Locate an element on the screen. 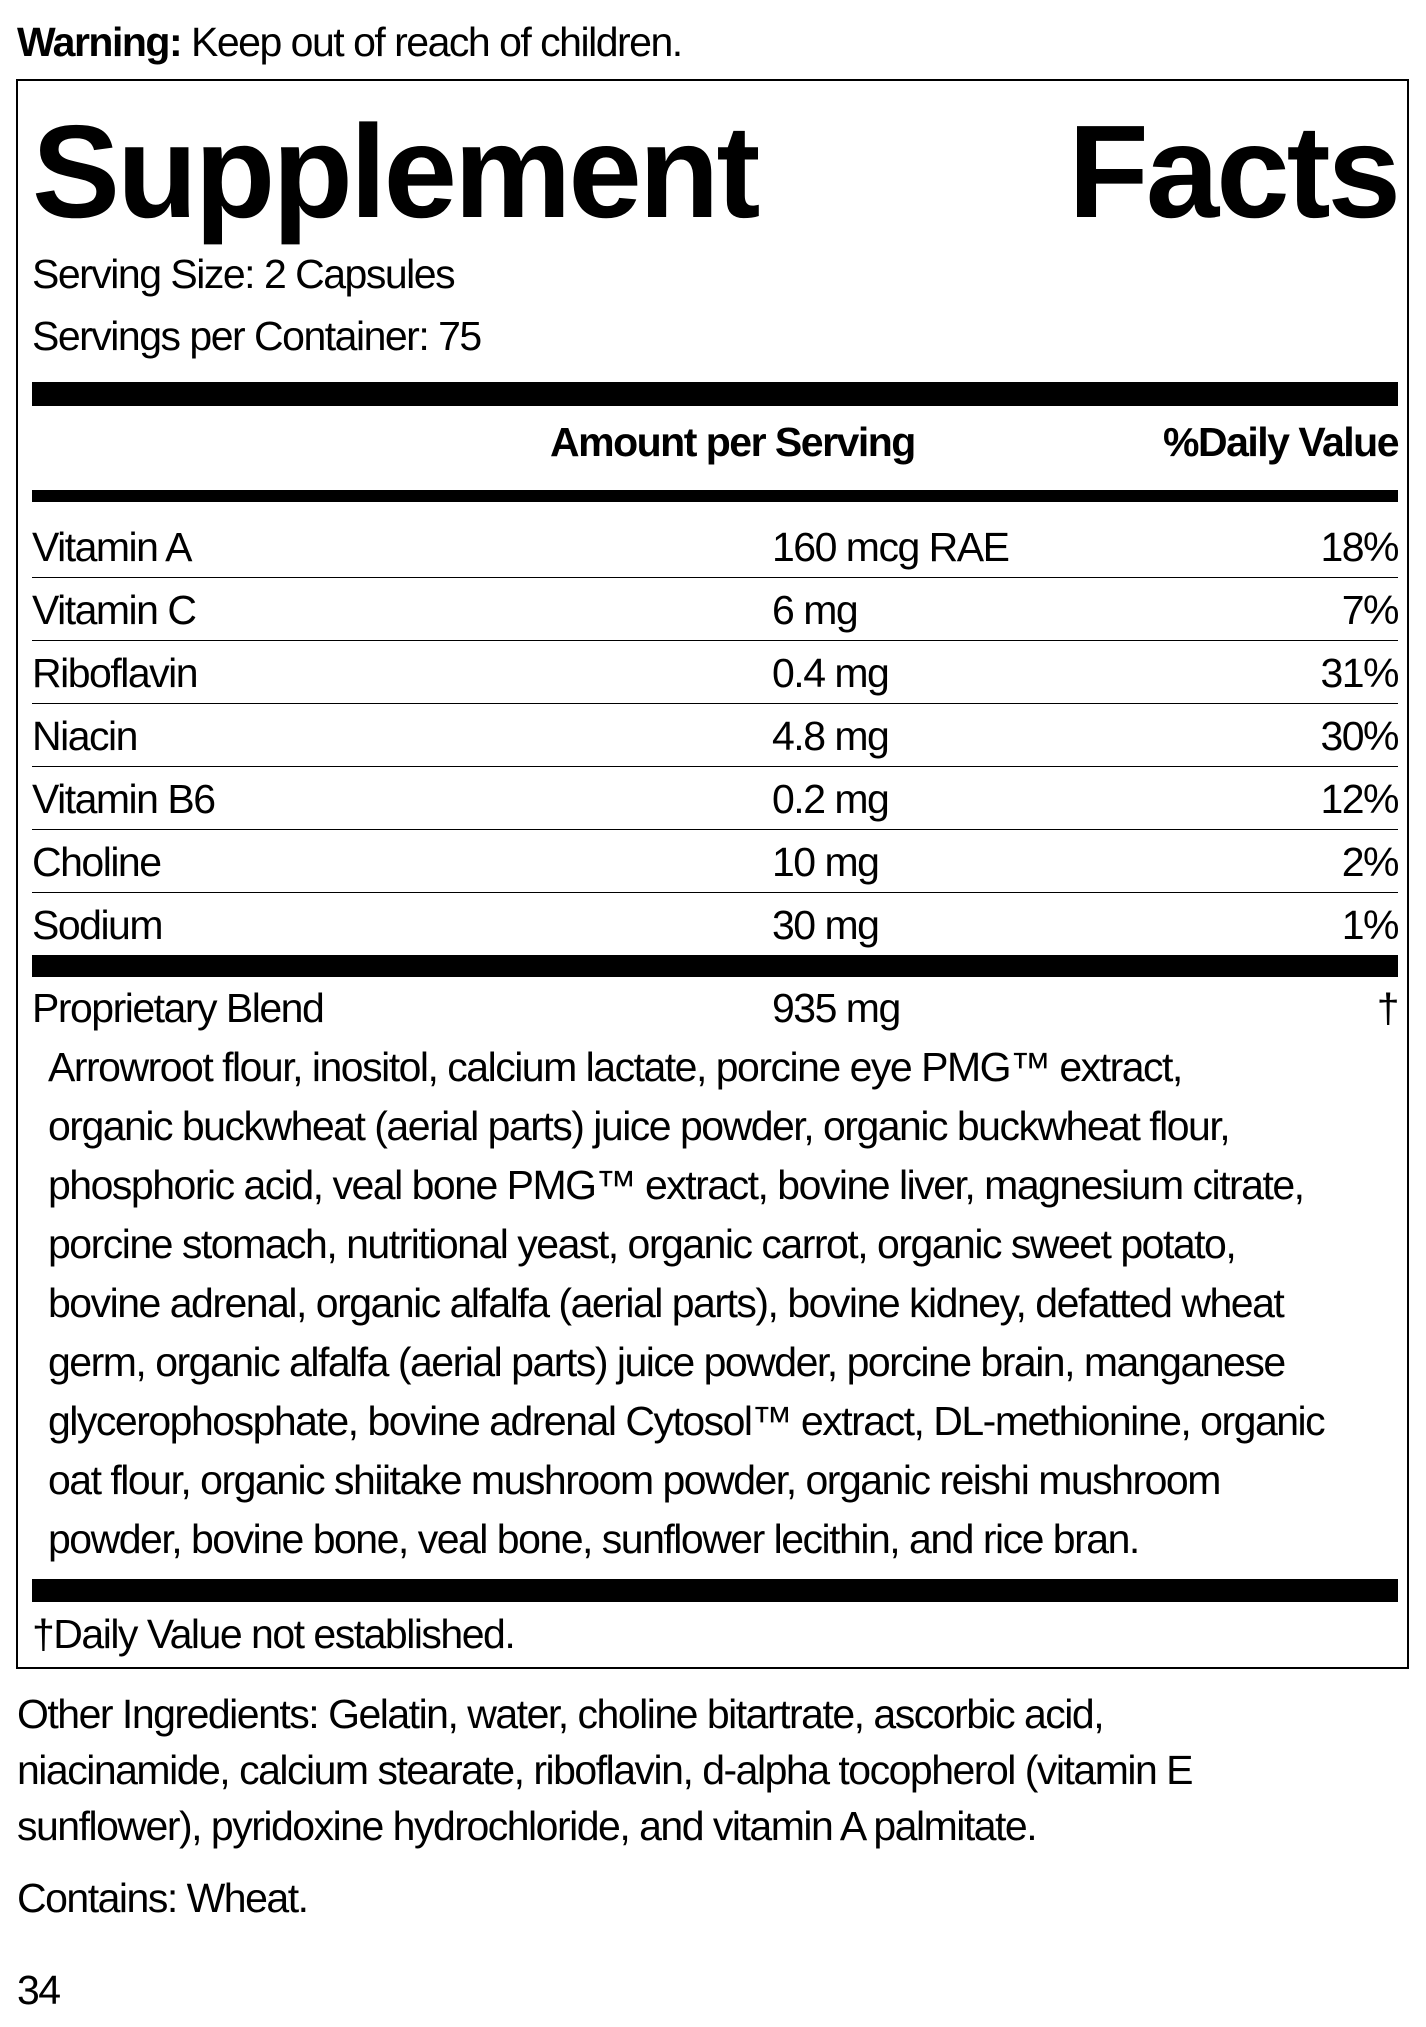  warning-text: Warning: Keep out of reach of children. is located at coordinates (350, 42).